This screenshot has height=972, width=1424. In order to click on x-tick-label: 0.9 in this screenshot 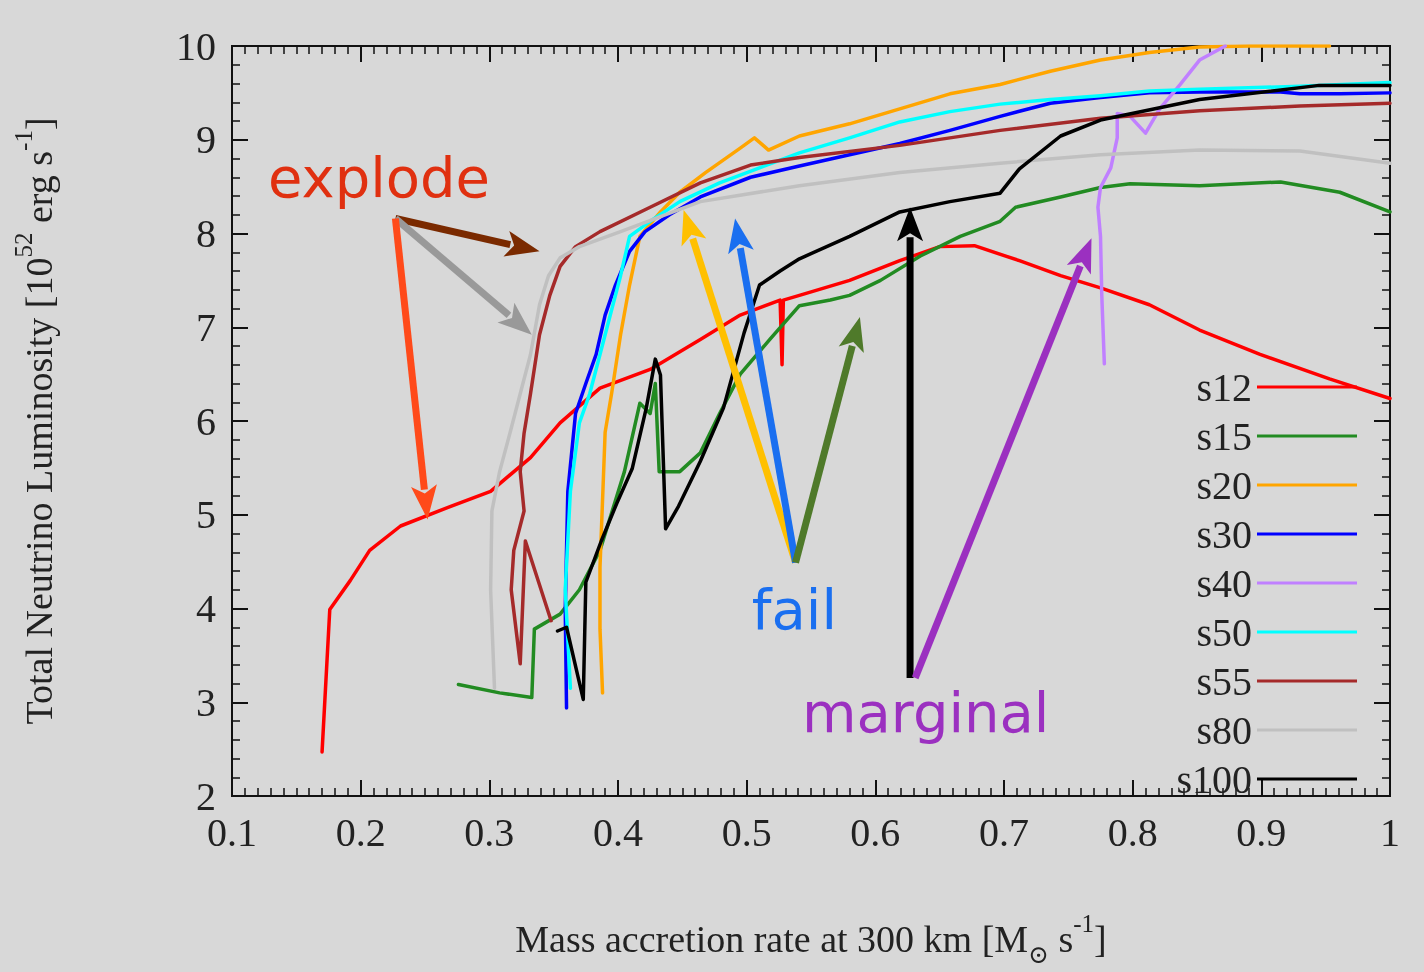, I will do `click(1261, 832)`.